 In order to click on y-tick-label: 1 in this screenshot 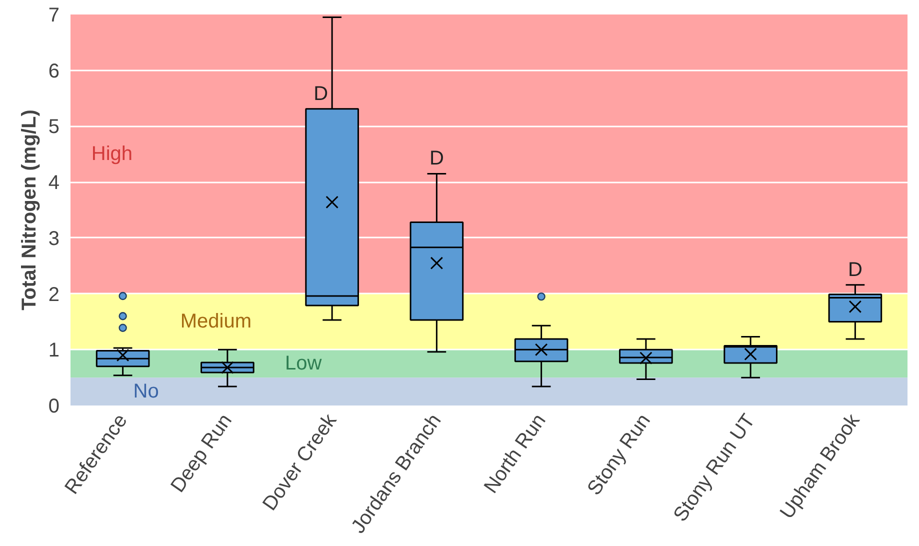, I will do `click(54, 351)`.